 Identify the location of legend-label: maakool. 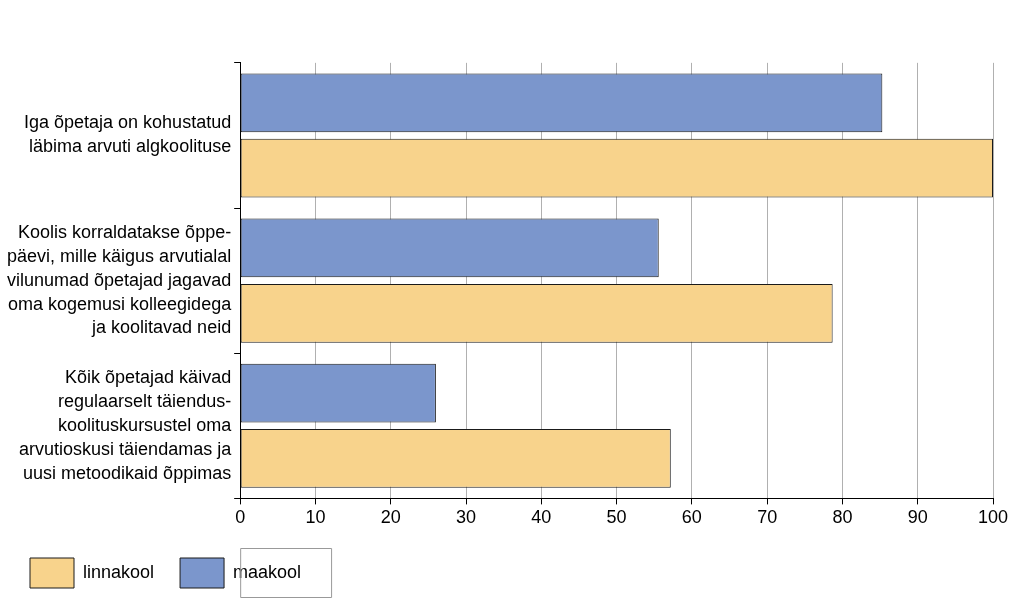
(267, 571).